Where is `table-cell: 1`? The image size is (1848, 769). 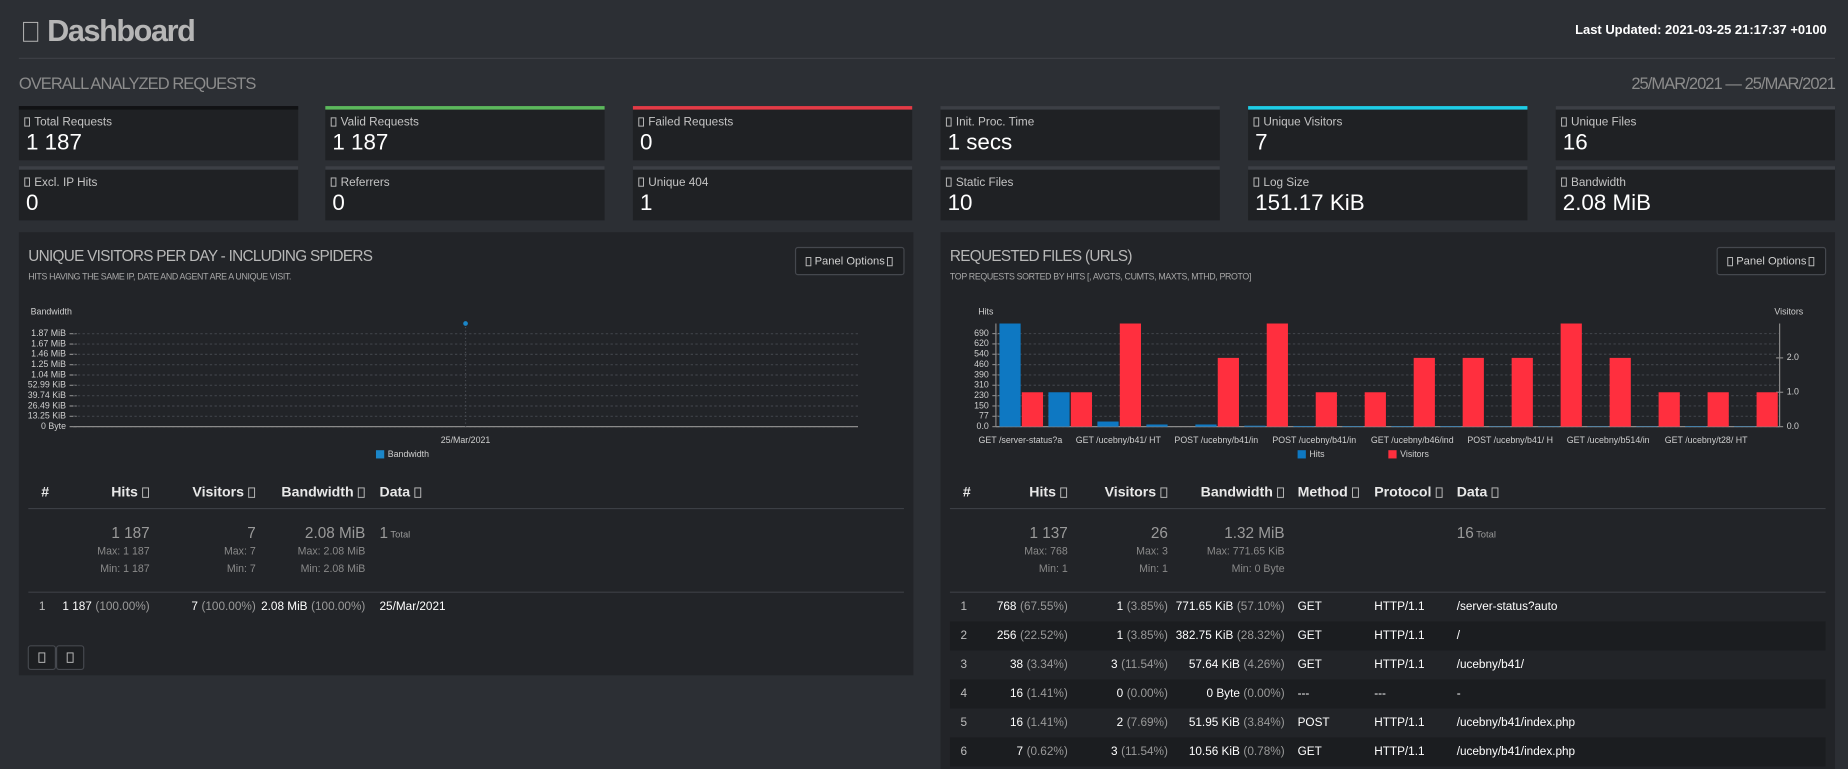 table-cell: 1 is located at coordinates (42, 606).